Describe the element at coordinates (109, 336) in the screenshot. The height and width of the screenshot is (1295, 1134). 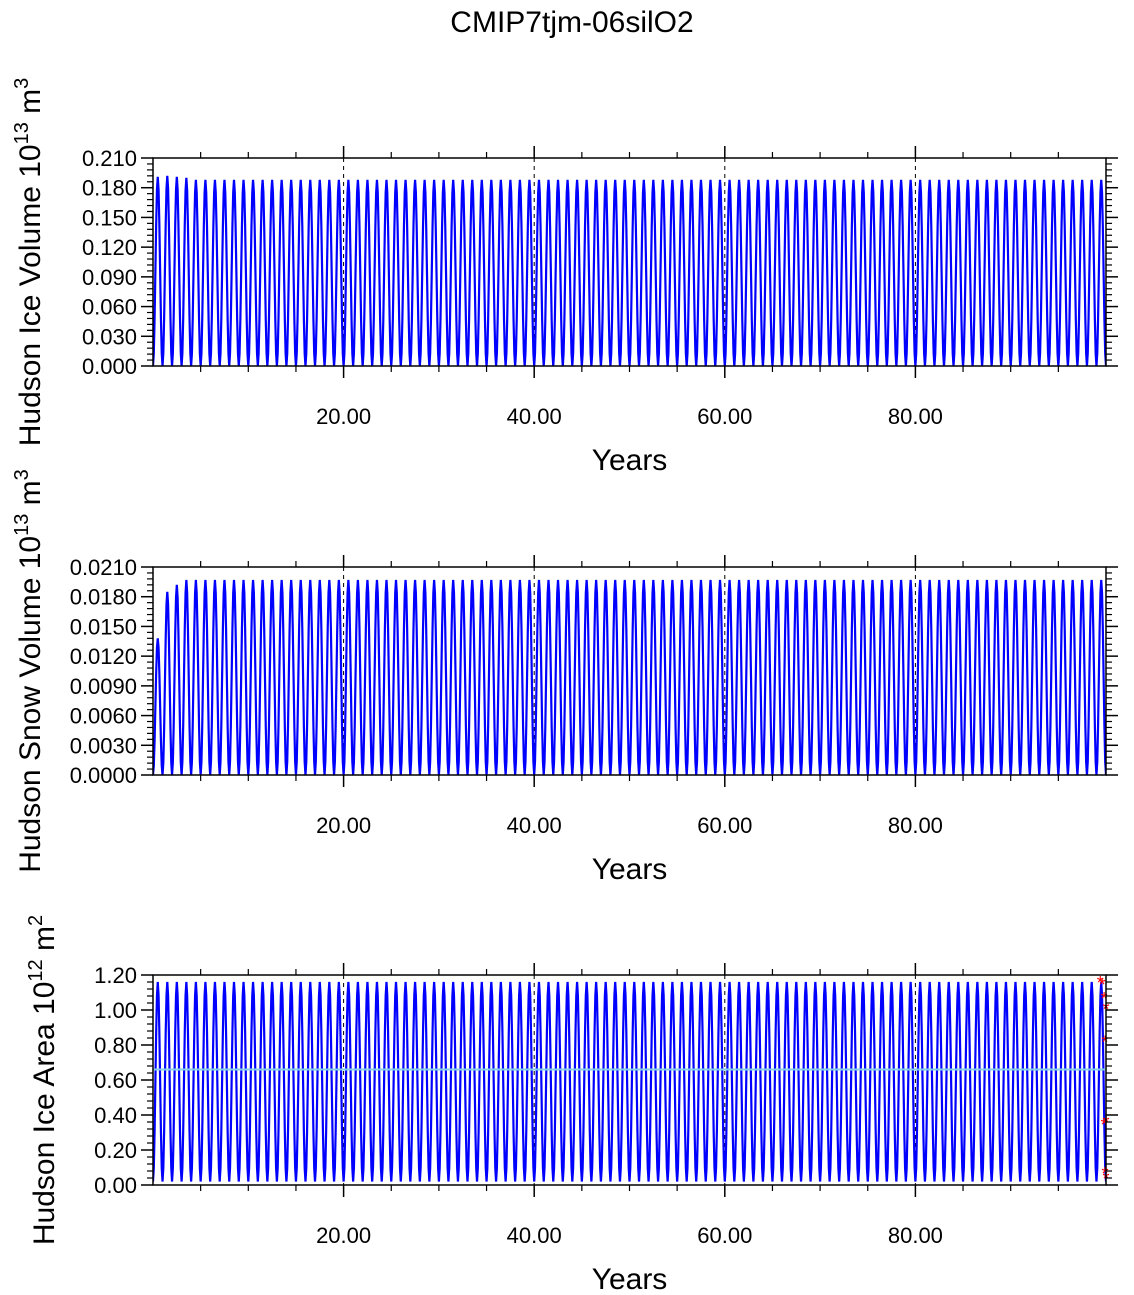
I see `y-tick-label: 0.030` at that location.